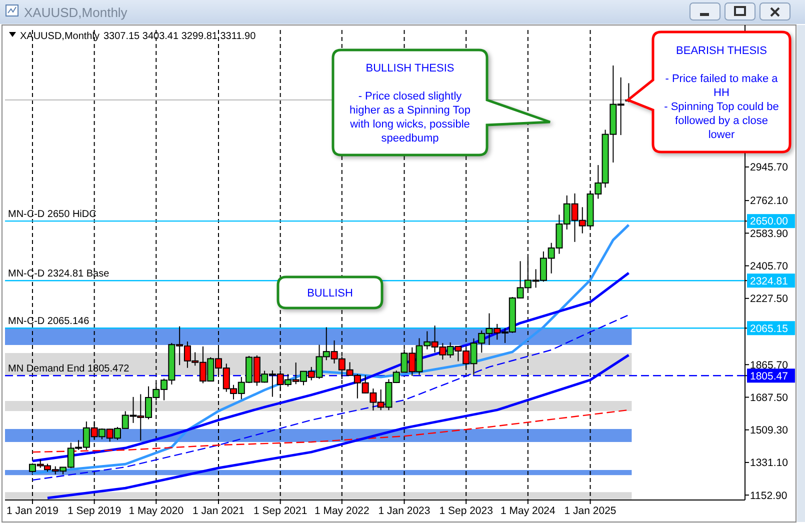 This screenshot has width=805, height=523. What do you see at coordinates (342, 511) in the screenshot?
I see `x-tick-label: 1 May 2022` at bounding box center [342, 511].